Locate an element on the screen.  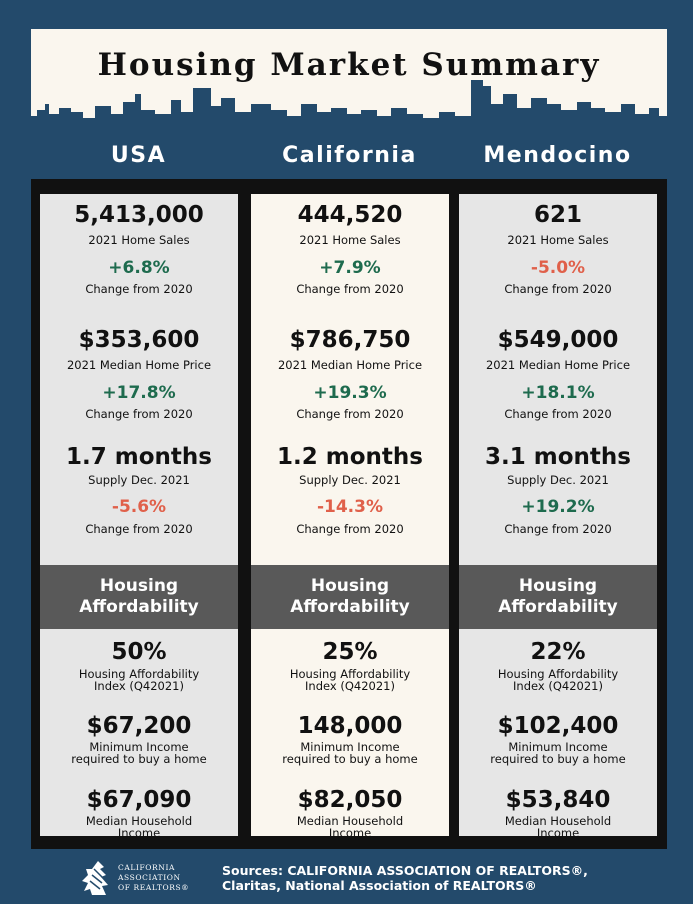
home-sales-change: +7.9% is located at coordinates (350, 268).